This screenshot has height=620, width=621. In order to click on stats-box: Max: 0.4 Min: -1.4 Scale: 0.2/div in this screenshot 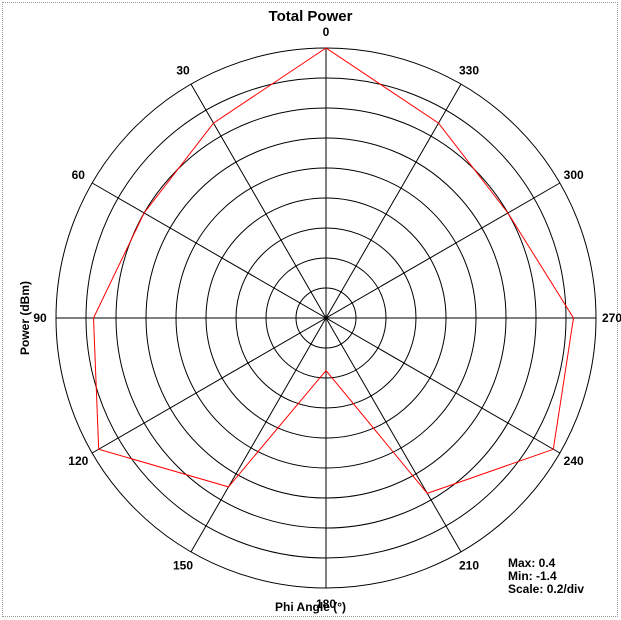, I will do `click(546, 576)`.